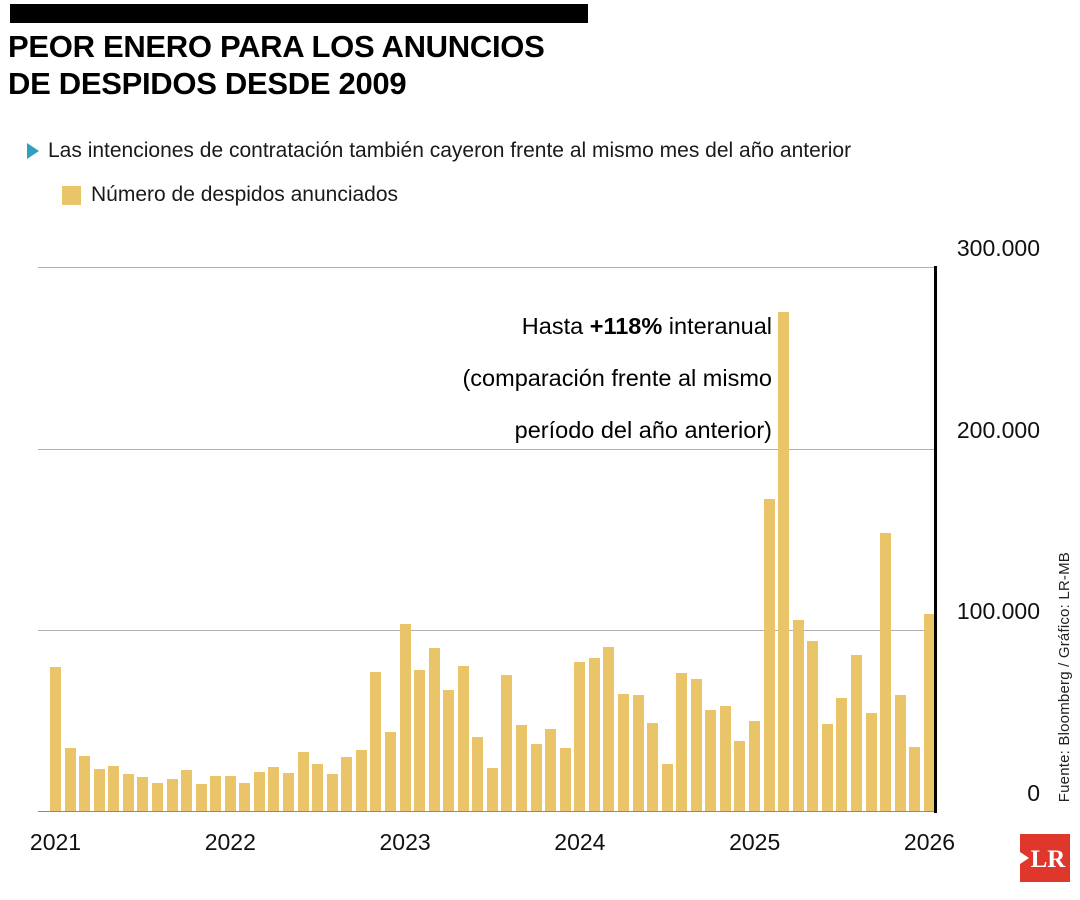 The width and height of the screenshot is (1080, 900). I want to click on x-axis-label-2021: 2021, so click(55, 842).